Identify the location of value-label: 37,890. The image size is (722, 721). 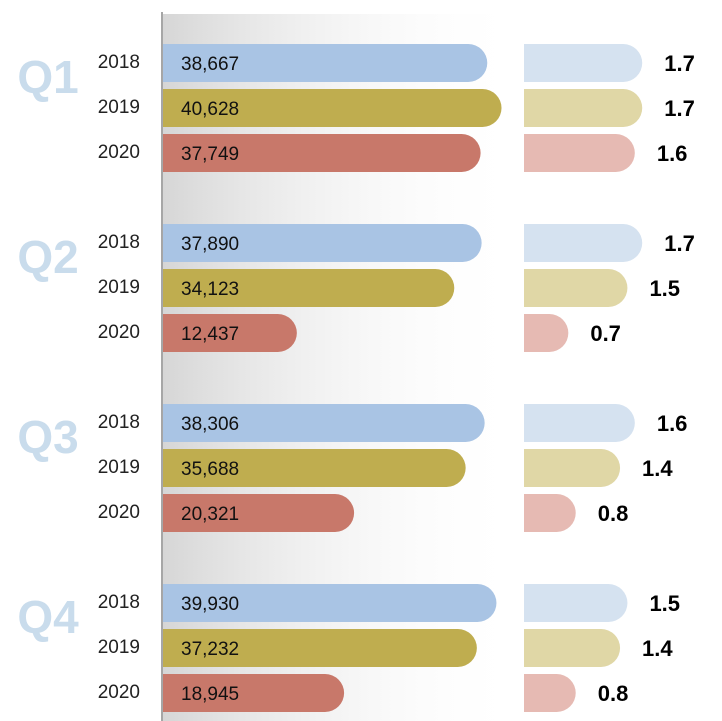
(210, 244).